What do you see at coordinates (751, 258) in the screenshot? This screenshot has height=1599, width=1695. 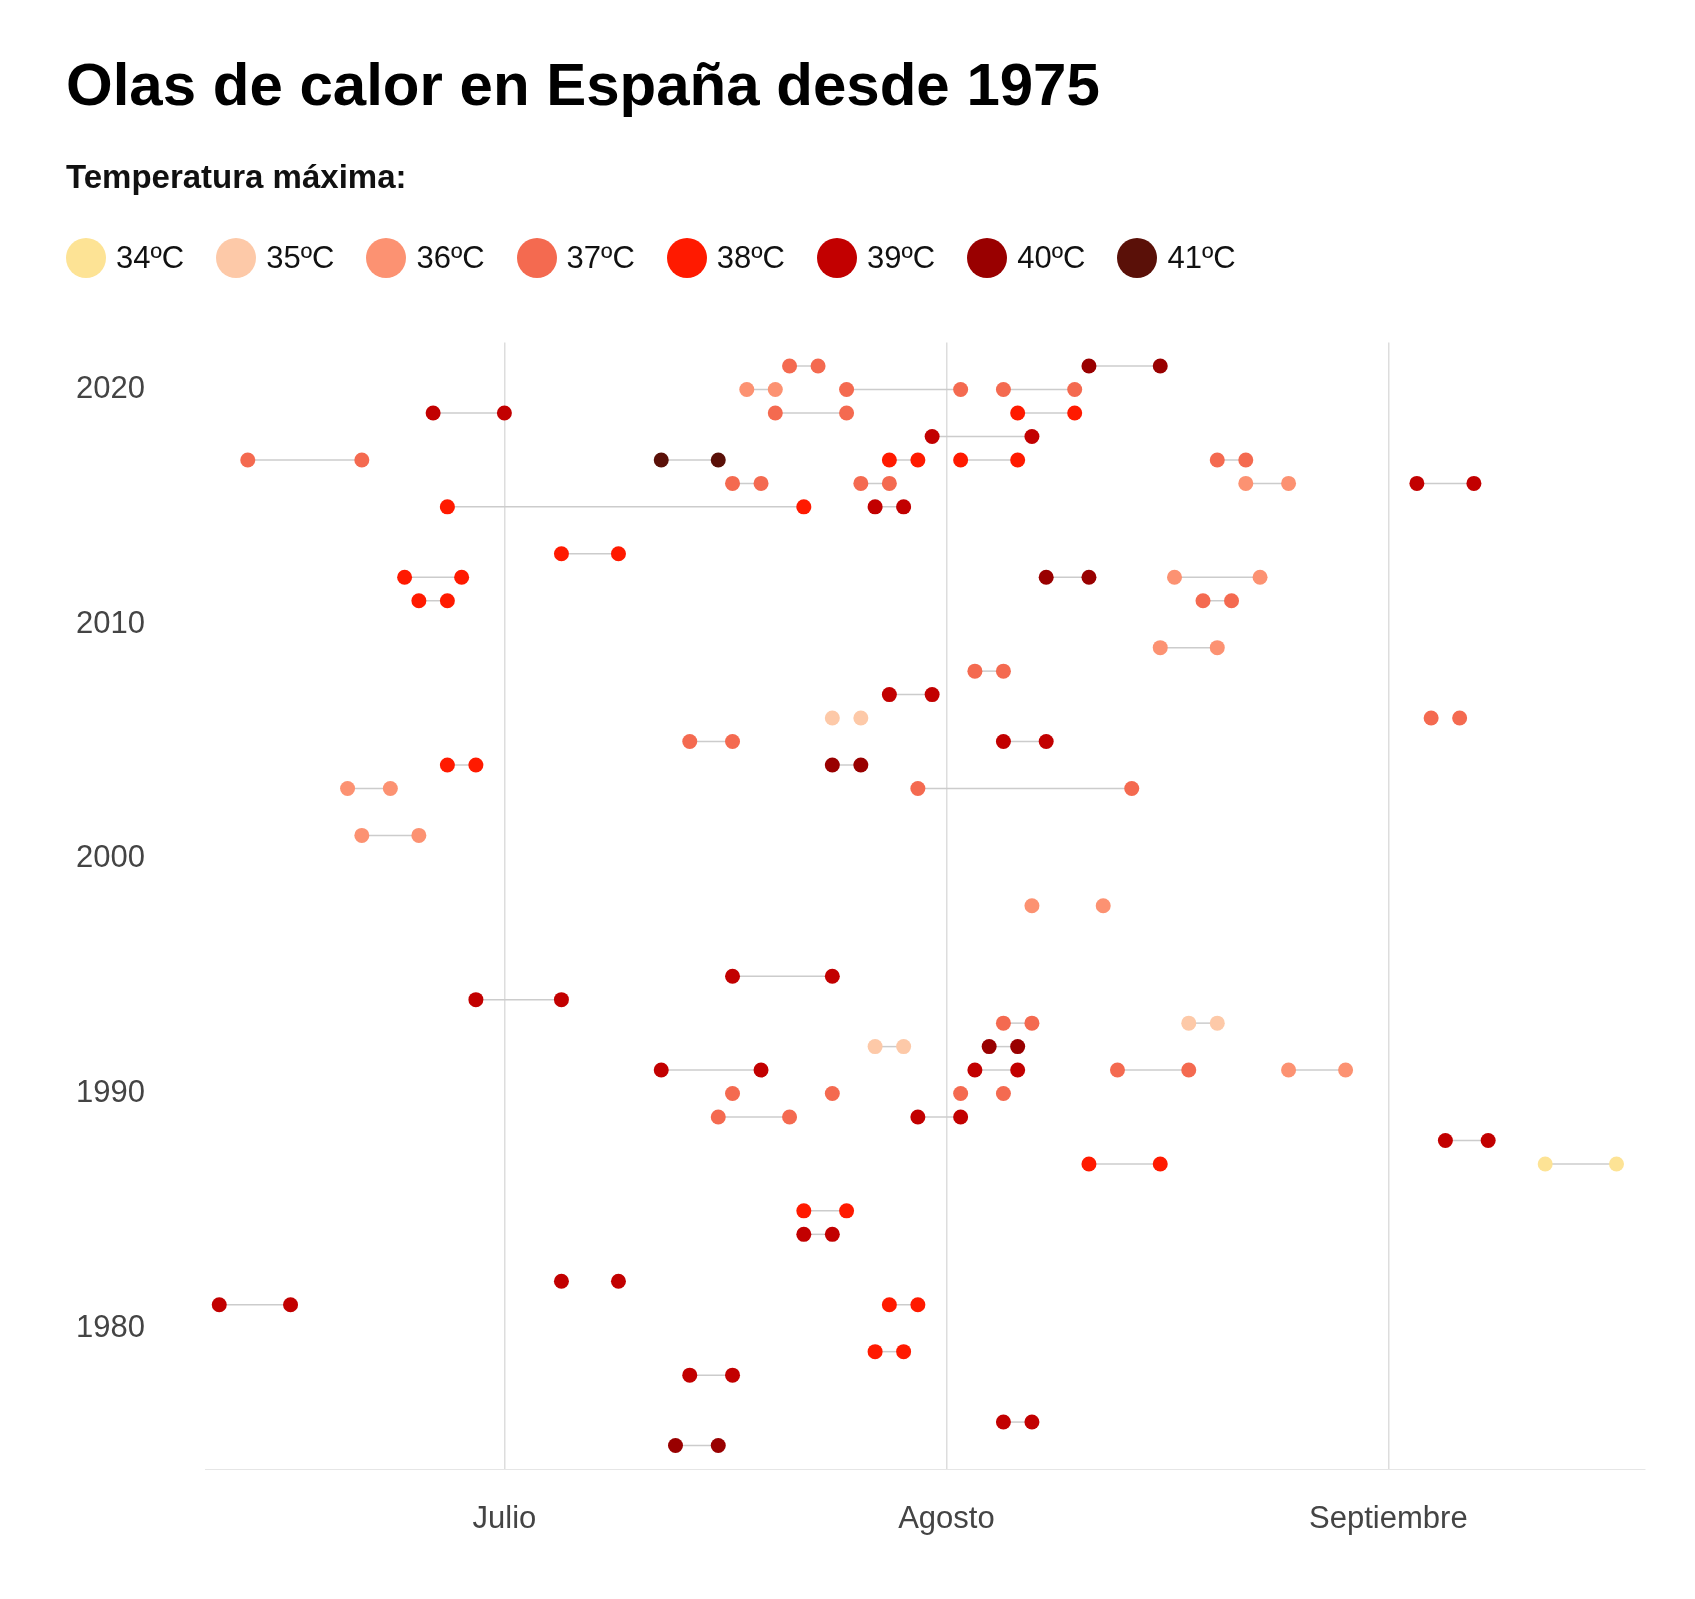 I see `legend-label: 38ºC` at bounding box center [751, 258].